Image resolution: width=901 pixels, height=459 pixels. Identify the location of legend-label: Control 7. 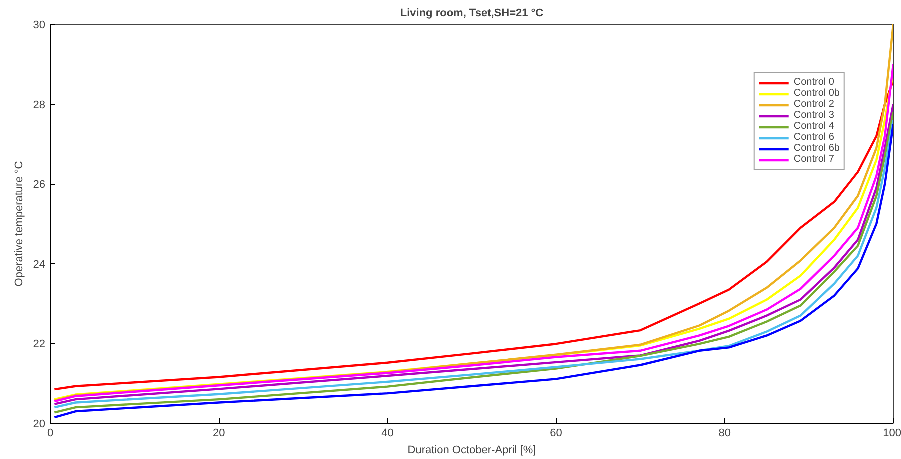
(814, 159).